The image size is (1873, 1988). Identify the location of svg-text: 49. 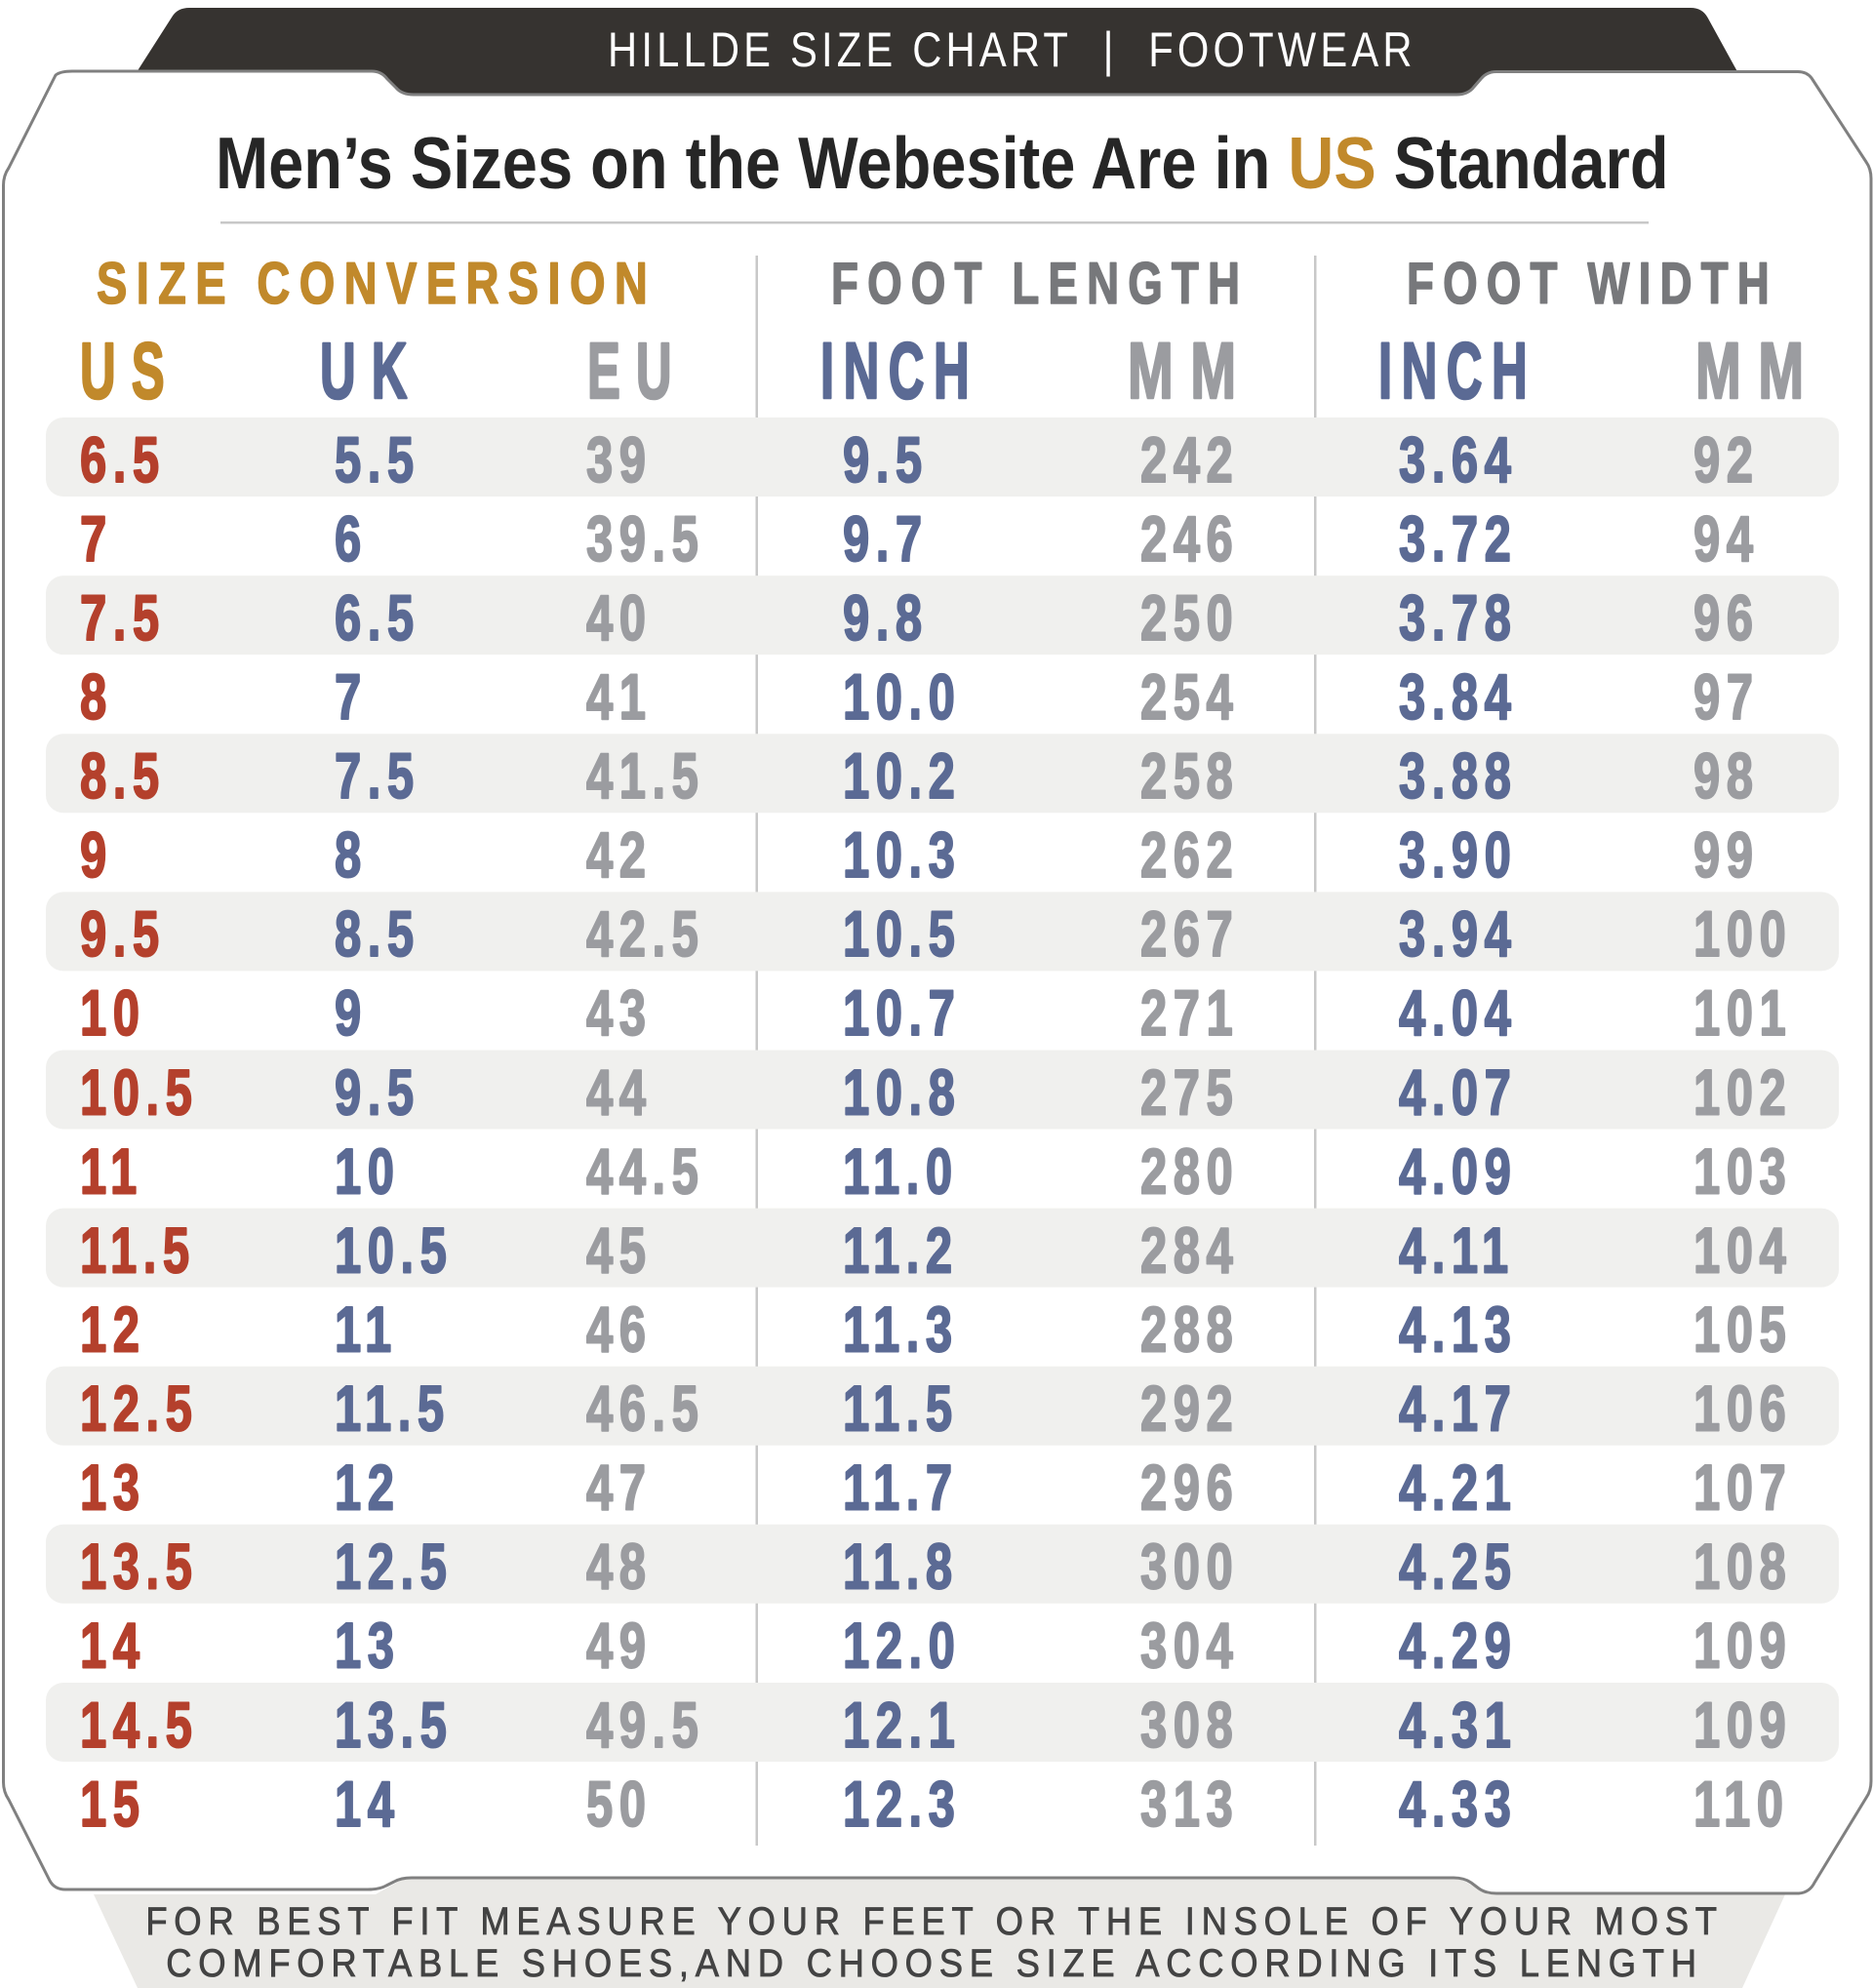
(619, 1646).